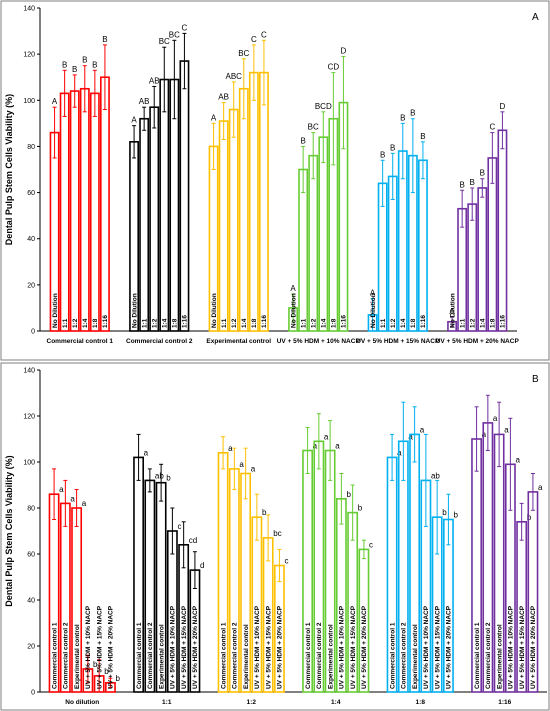  What do you see at coordinates (233, 76) in the screenshot?
I see `significance-label: ABC` at bounding box center [233, 76].